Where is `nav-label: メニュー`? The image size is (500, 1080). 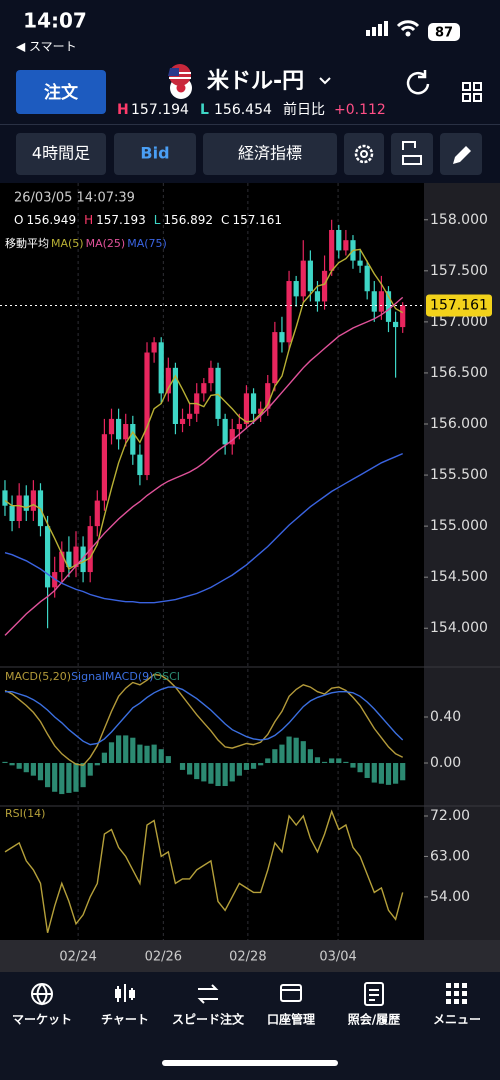
nav-label: メニュー is located at coordinates (457, 1020).